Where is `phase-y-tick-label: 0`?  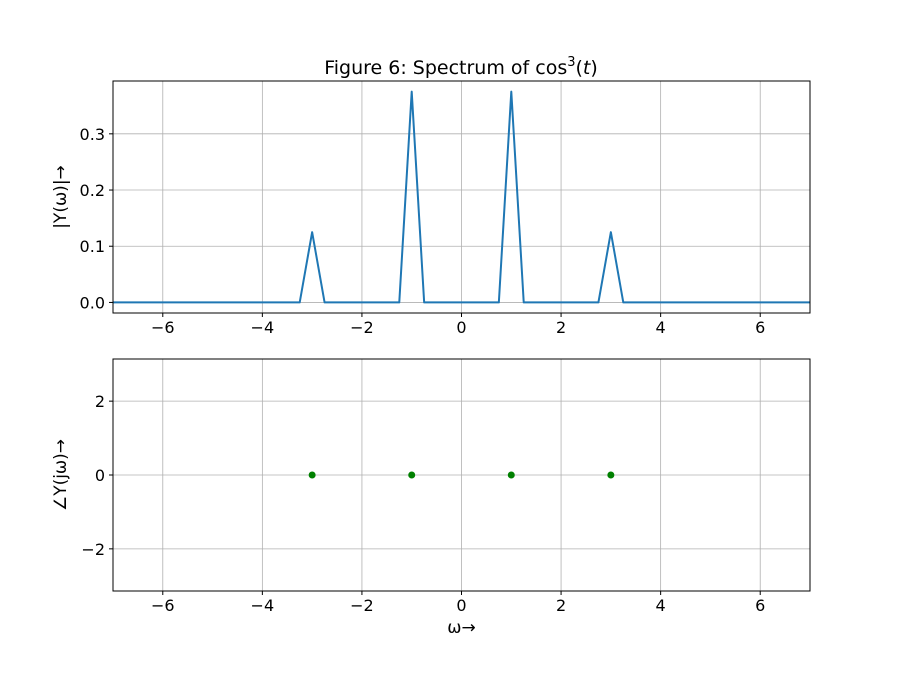
phase-y-tick-label: 0 is located at coordinates (100, 475).